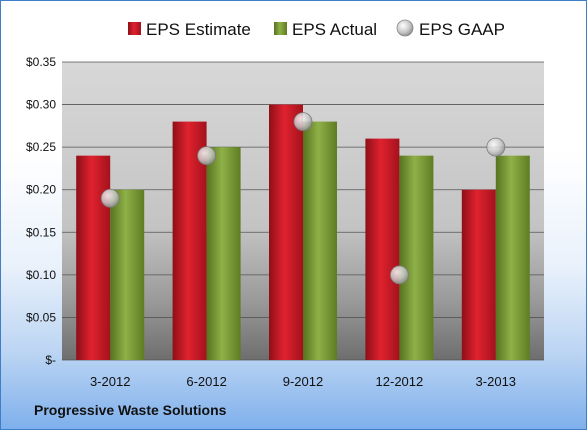 This screenshot has width=587, height=430. I want to click on company-name: Progressive Waste Solutions, so click(130, 410).